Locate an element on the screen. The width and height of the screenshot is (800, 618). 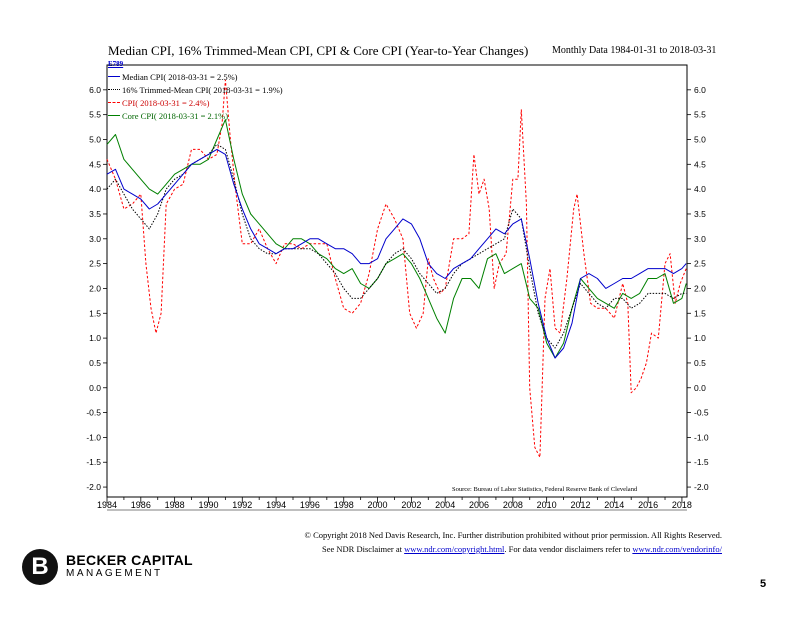
y-tick-label-left: 4.5 is located at coordinates (95, 164).